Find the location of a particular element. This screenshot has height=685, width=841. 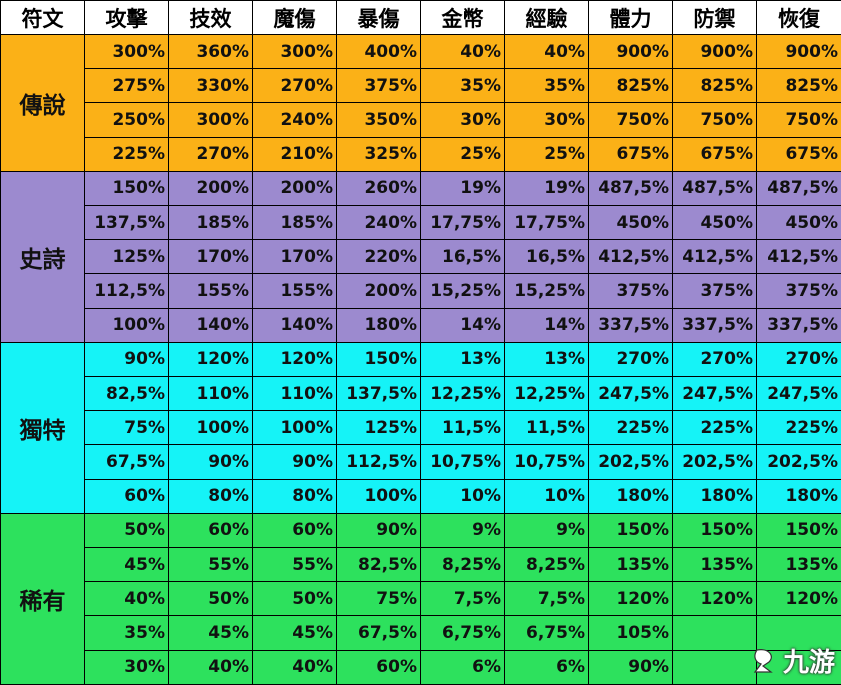

header-column: 恢復 is located at coordinates (799, 18).